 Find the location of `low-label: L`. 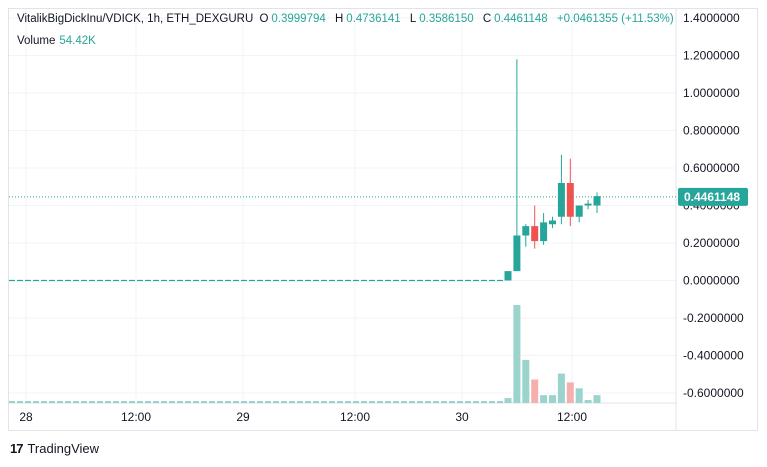

low-label: L is located at coordinates (413, 19).